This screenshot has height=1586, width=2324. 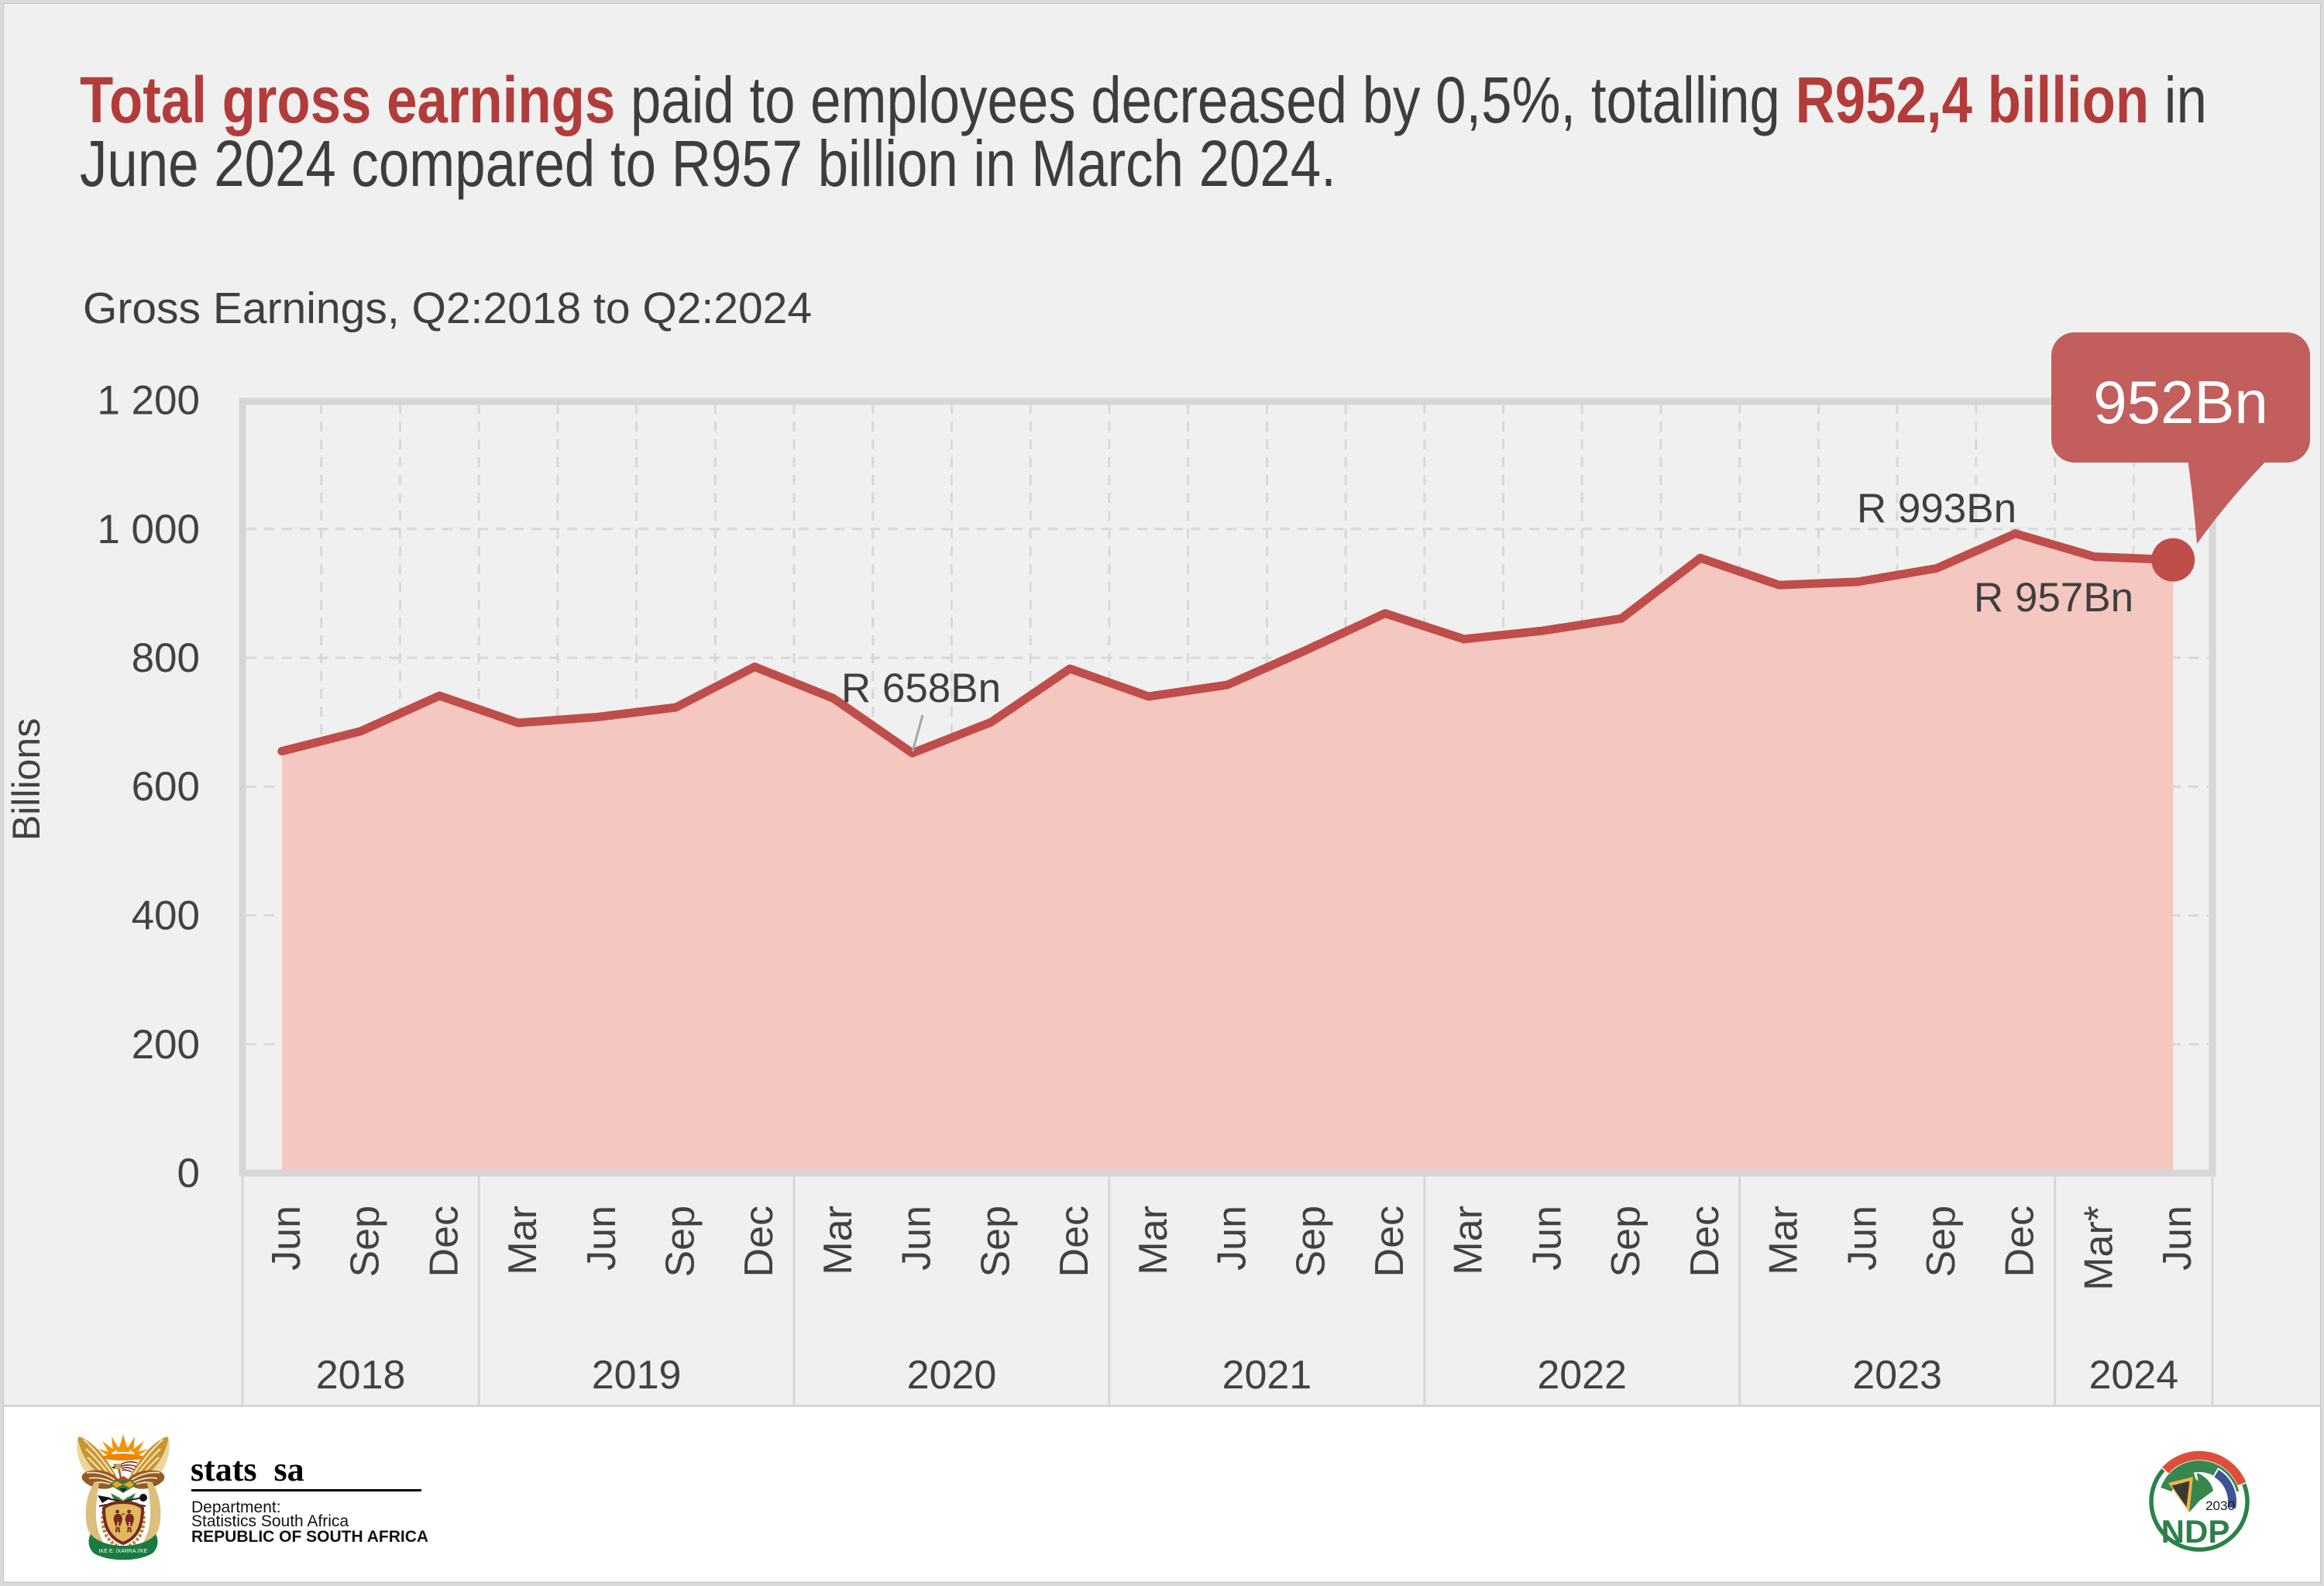 What do you see at coordinates (637, 1376) in the screenshot?
I see `svg-text: 2019` at bounding box center [637, 1376].